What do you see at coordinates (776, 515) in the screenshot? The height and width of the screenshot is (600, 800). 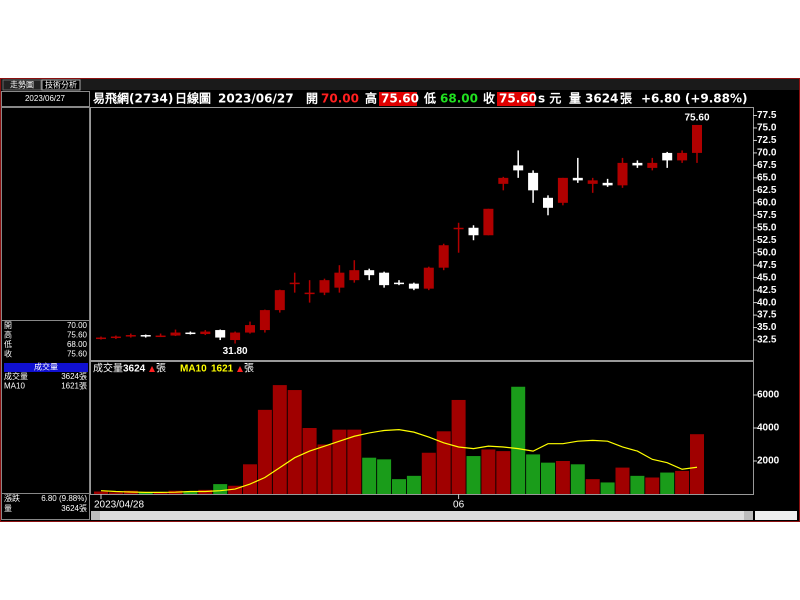 I see `toolbar` at bounding box center [776, 515].